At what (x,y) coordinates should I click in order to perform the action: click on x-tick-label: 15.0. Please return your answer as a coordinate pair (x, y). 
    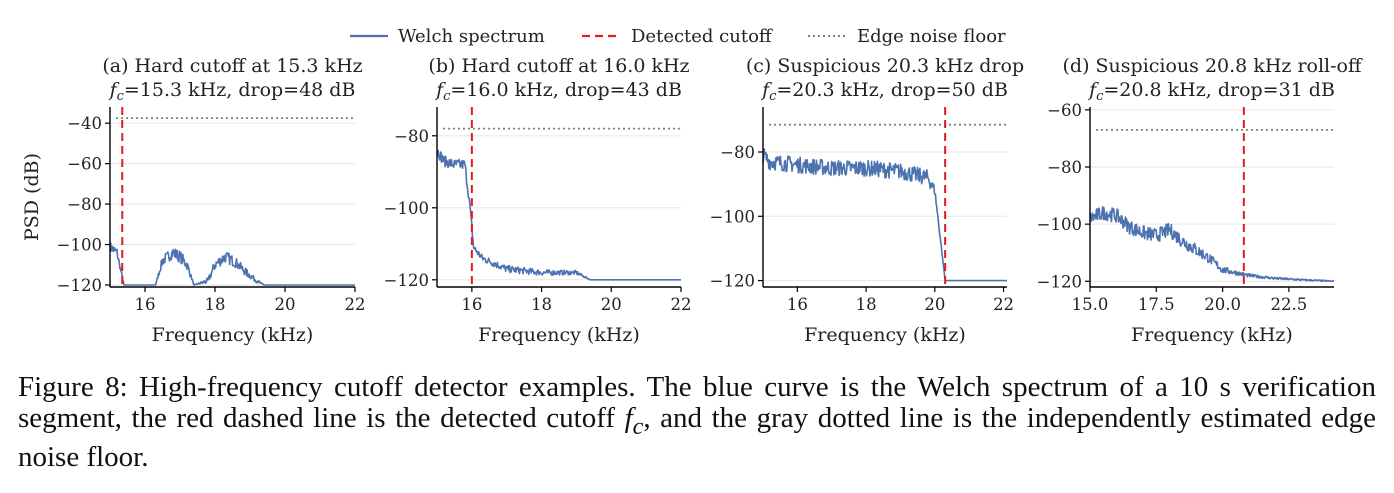
    Looking at the image, I should click on (1090, 304).